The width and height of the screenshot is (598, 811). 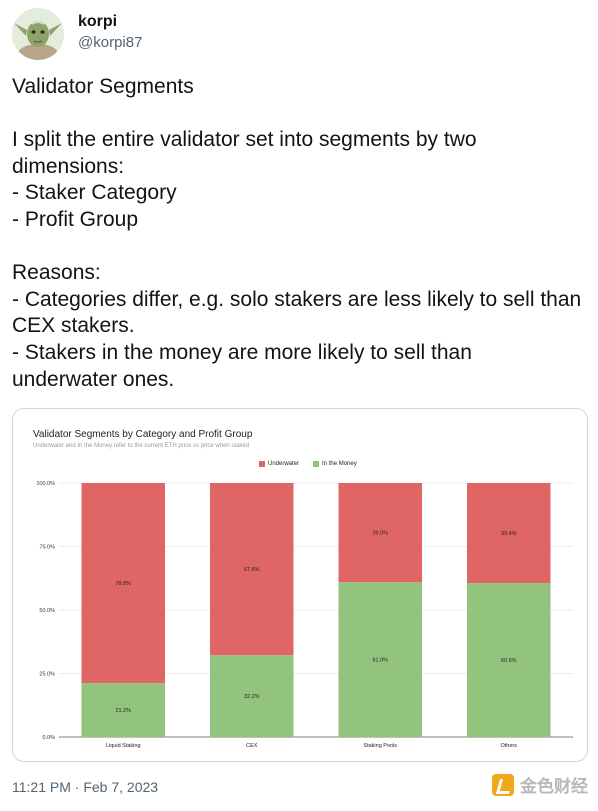 I want to click on data-label: 39.0%, so click(x=380, y=534).